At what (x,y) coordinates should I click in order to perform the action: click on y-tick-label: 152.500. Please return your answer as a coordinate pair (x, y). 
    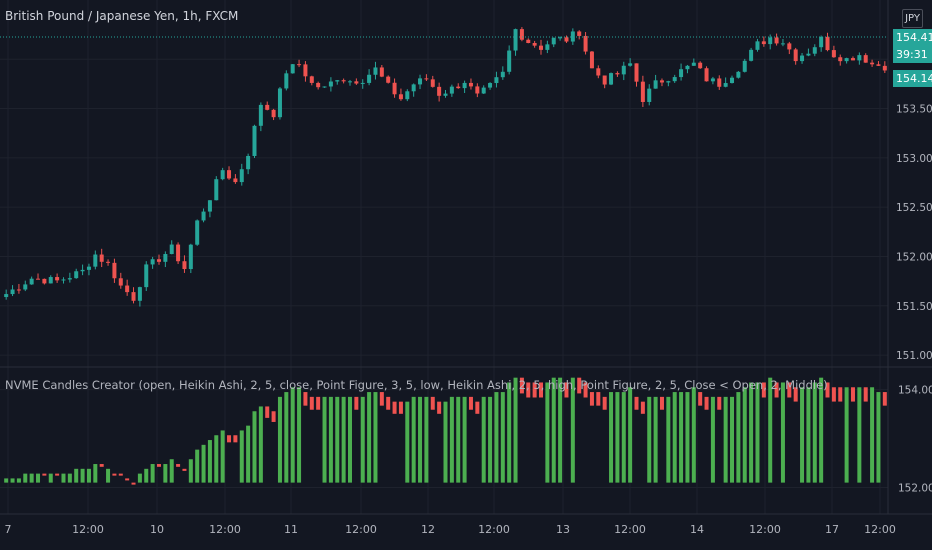
    Looking at the image, I should click on (914, 208).